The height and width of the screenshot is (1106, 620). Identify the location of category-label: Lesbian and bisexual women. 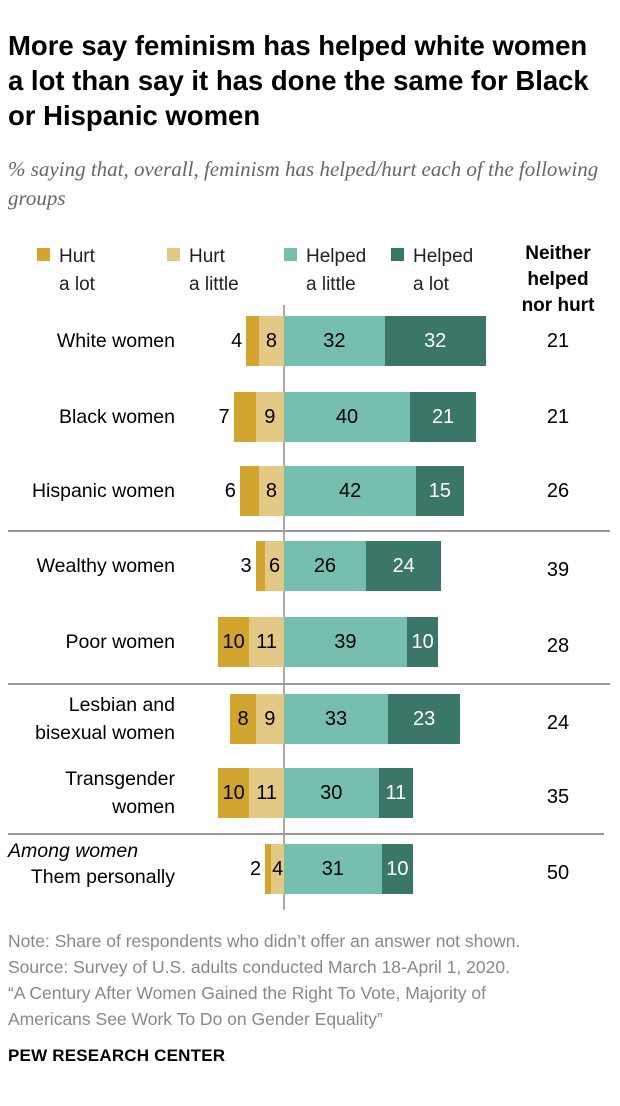
(105, 719).